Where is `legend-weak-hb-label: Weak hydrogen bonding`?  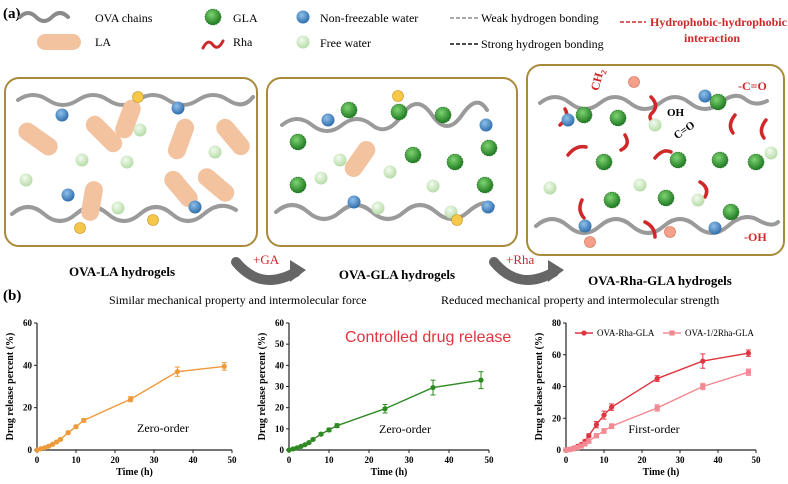
legend-weak-hb-label: Weak hydrogen bonding is located at coordinates (540, 18).